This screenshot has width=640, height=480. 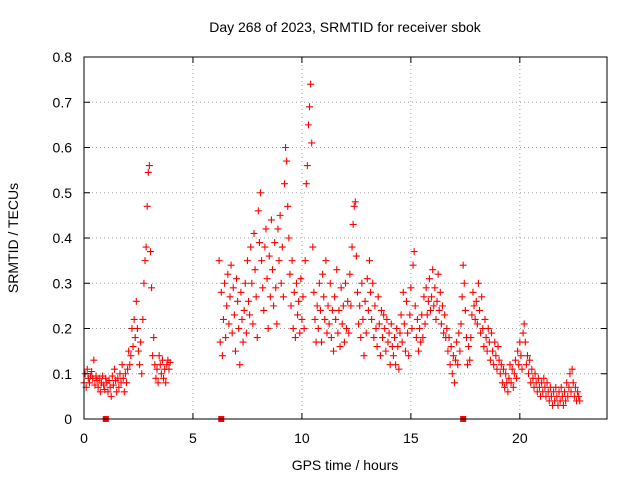 What do you see at coordinates (63, 57) in the screenshot?
I see `y-tick-label: 0.8` at bounding box center [63, 57].